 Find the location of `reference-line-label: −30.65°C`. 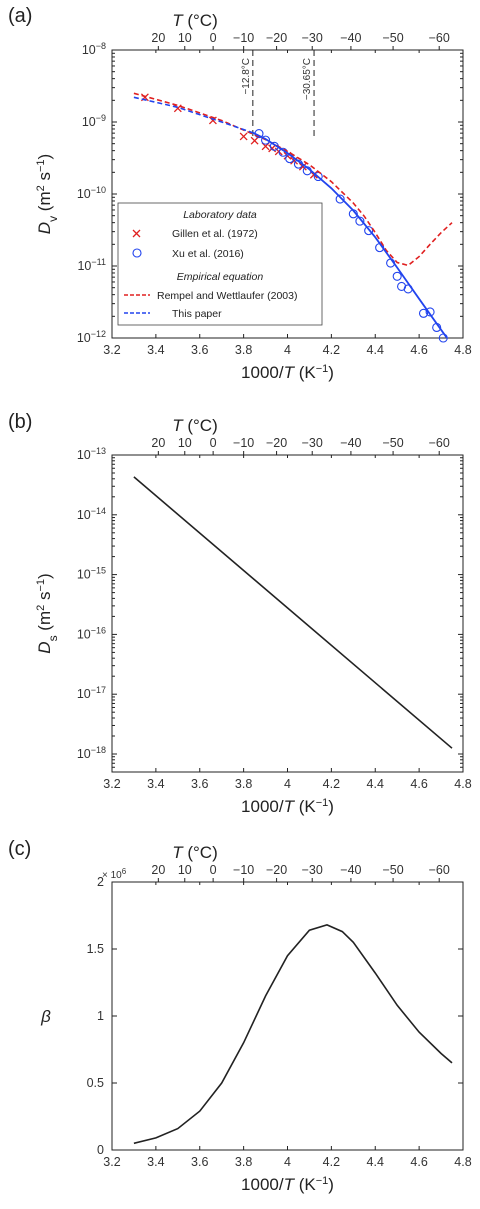

reference-line-label: −30.65°C is located at coordinates (307, 79).